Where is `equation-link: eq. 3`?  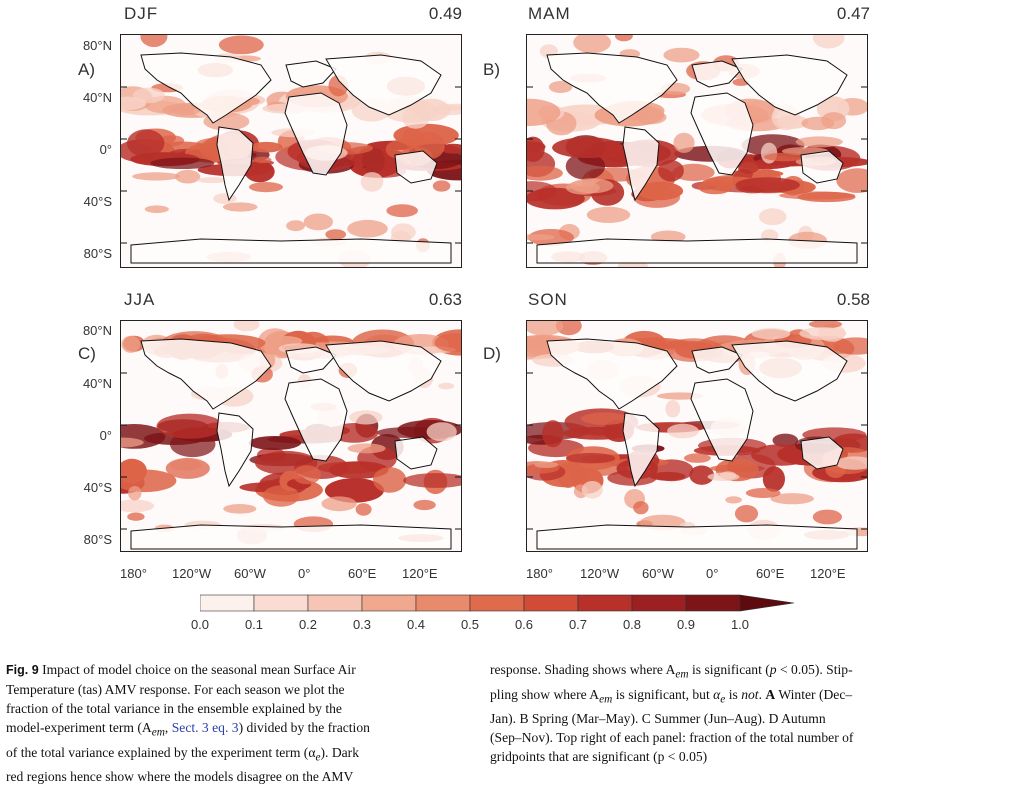 equation-link: eq. 3 is located at coordinates (225, 727).